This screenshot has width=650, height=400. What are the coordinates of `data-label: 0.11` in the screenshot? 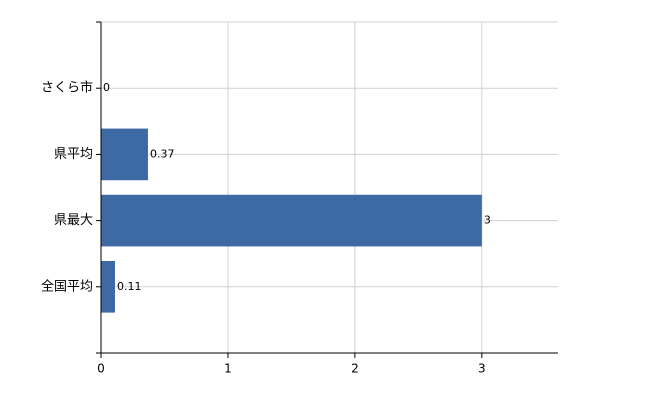 It's located at (129, 286).